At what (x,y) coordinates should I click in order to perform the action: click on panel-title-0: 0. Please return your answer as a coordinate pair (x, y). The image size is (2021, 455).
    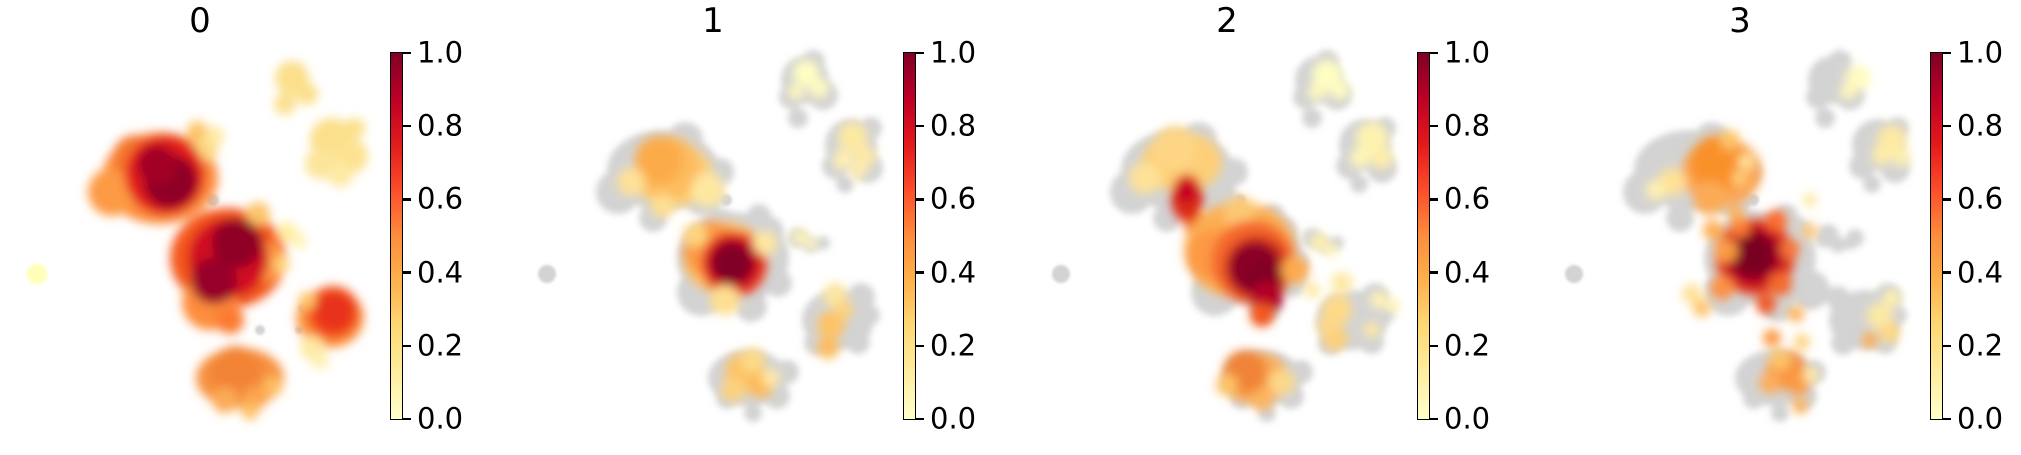
    Looking at the image, I should click on (200, 21).